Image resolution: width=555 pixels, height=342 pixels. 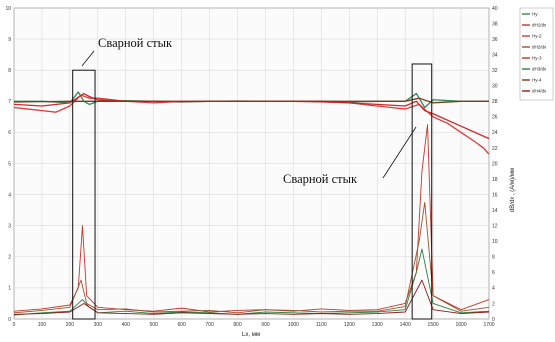 What do you see at coordinates (9, 289) in the screenshot?
I see `left-tick-label: 1` at bounding box center [9, 289].